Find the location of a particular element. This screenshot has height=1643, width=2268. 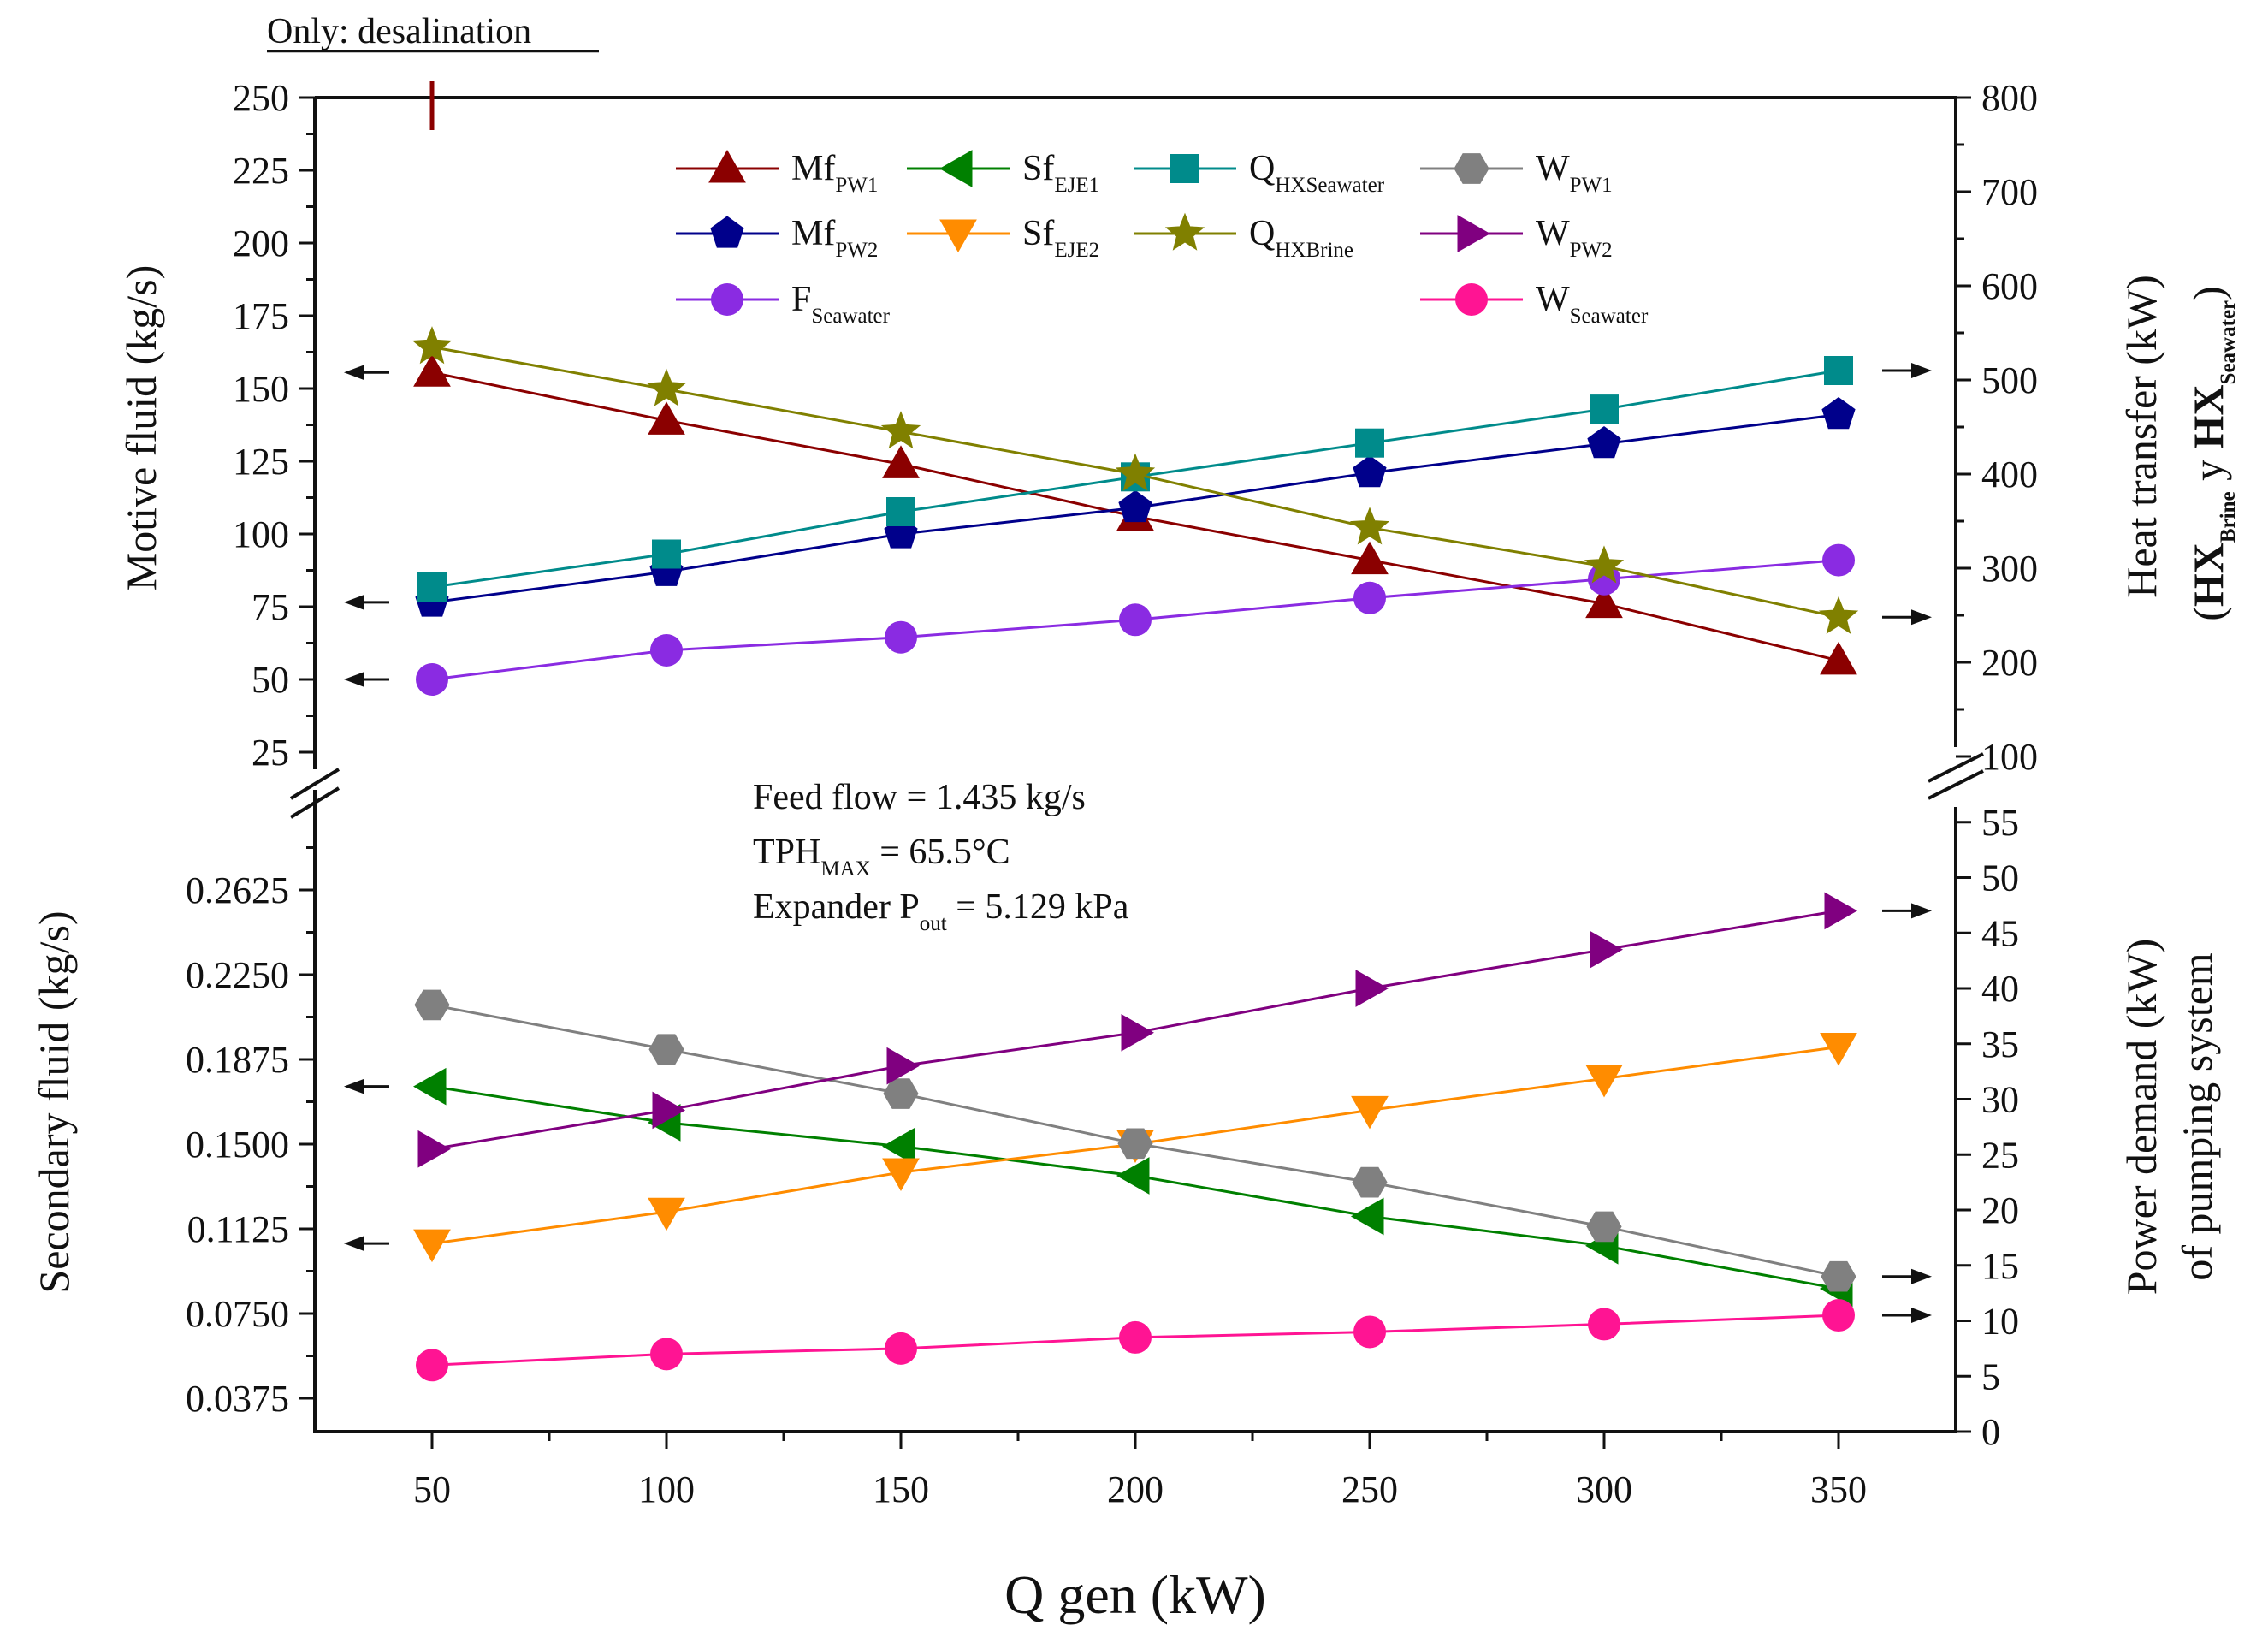

legend-entry: FSeawater is located at coordinates (783, 304).